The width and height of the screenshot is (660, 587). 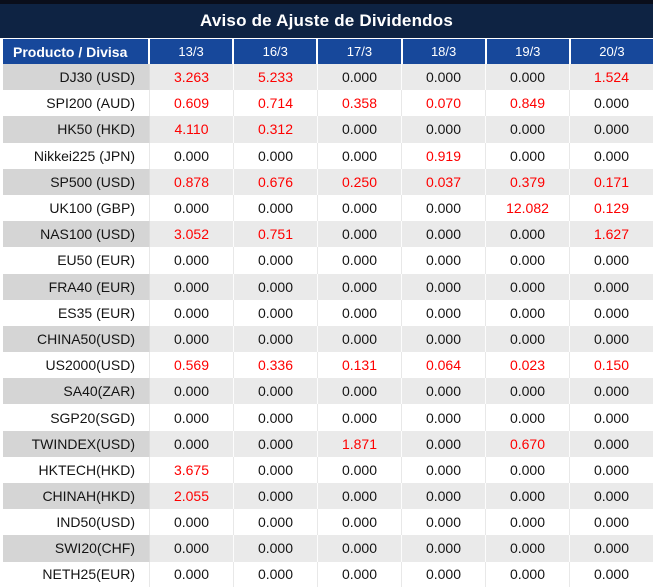 What do you see at coordinates (76, 339) in the screenshot?
I see `product-cell: CHINA50(USD)` at bounding box center [76, 339].